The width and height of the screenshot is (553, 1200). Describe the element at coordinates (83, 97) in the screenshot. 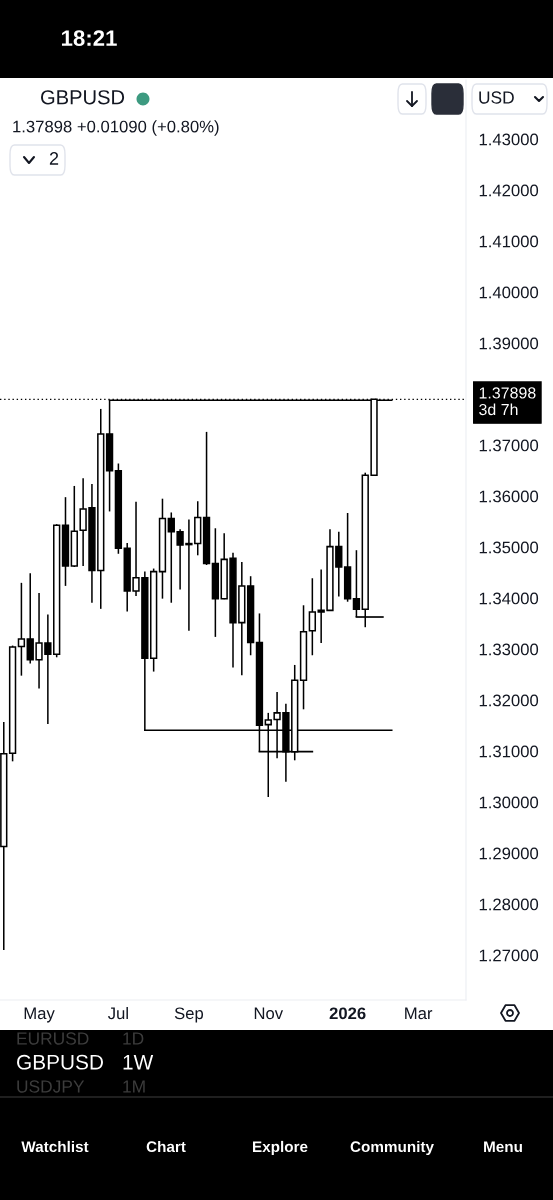

I see `chart-title: GBPUSD` at that location.